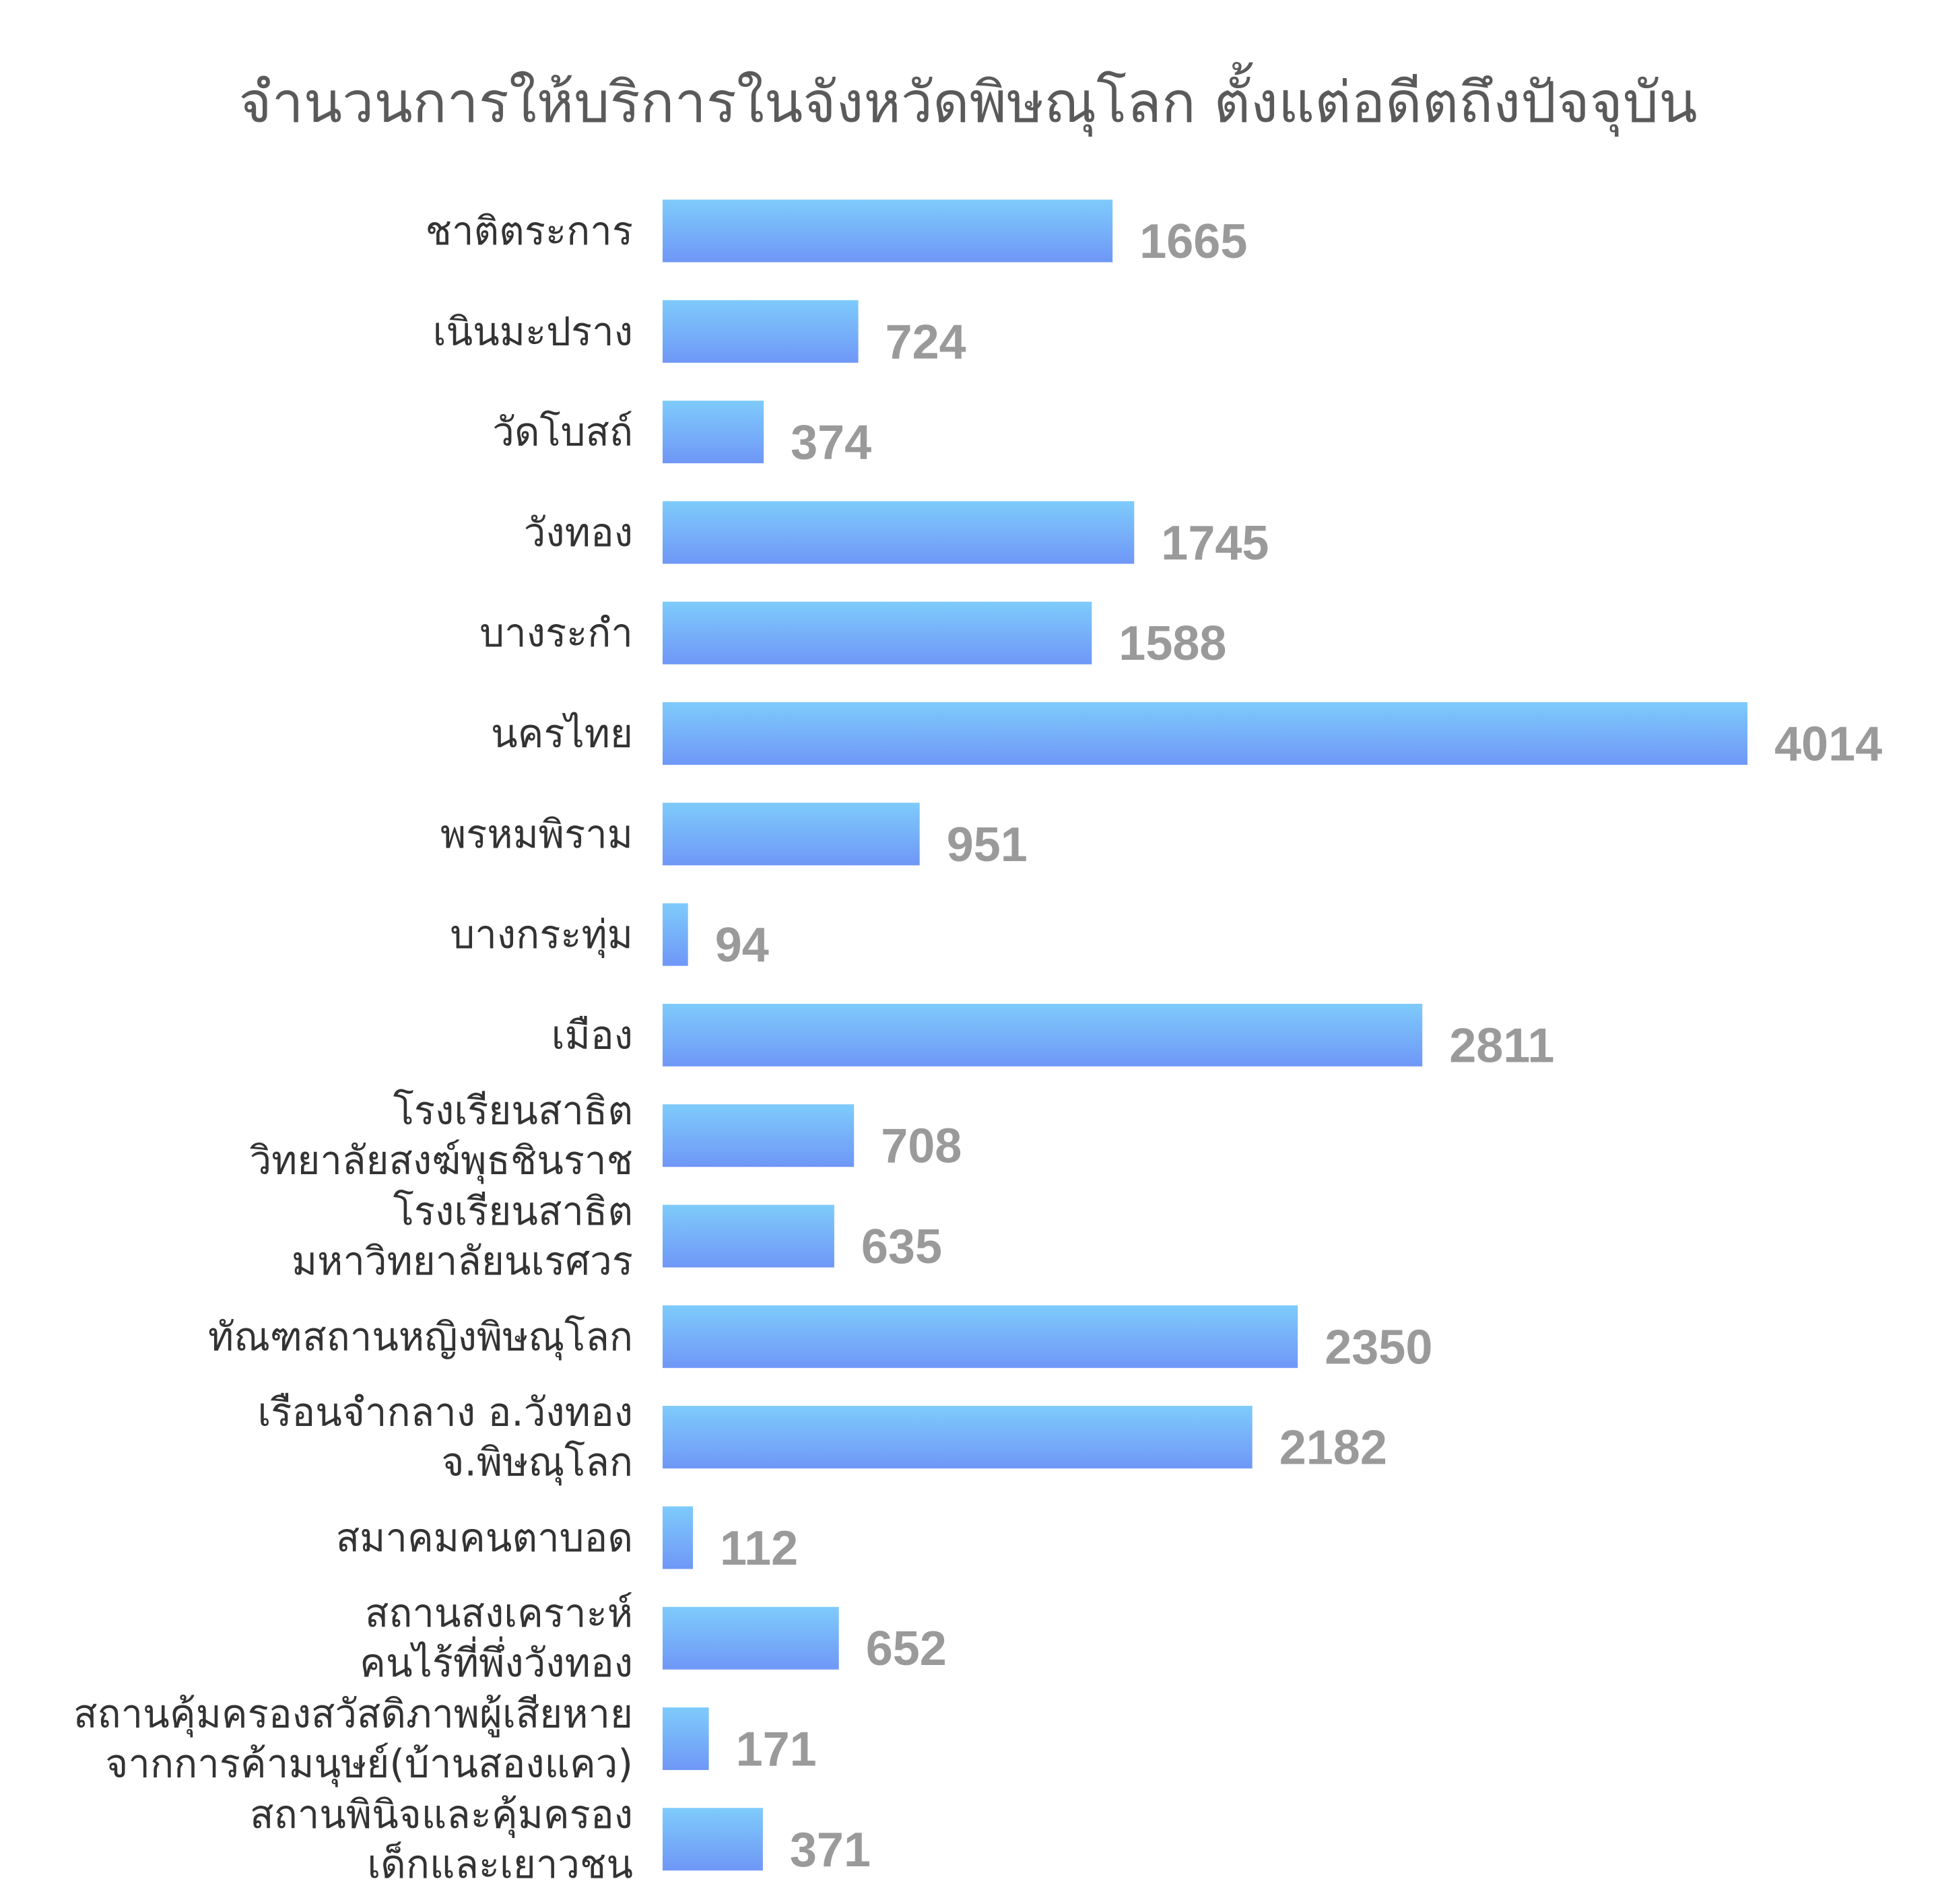  What do you see at coordinates (906, 1649) in the screenshot?
I see `value-label-14: 652` at bounding box center [906, 1649].